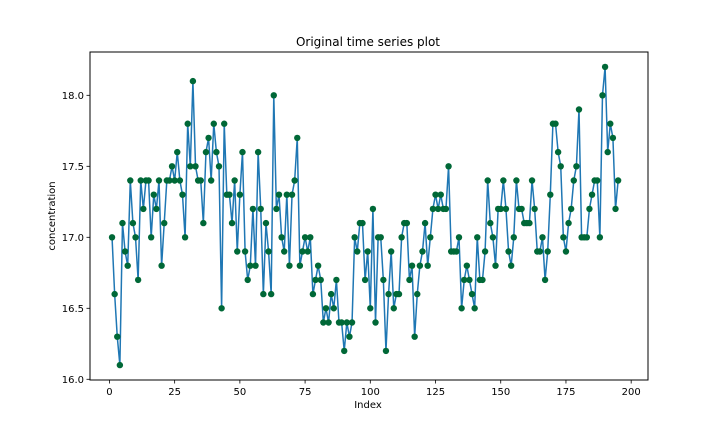  I want to click on y-axis-label: concentration, so click(52, 215).